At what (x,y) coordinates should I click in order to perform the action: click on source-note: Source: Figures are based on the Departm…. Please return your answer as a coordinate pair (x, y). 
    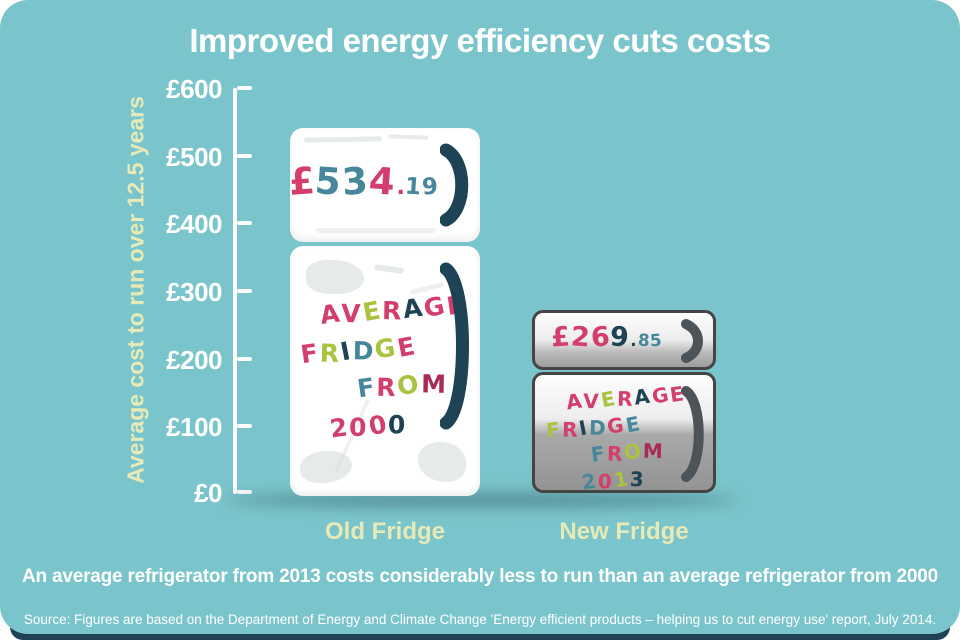
    Looking at the image, I should click on (480, 619).